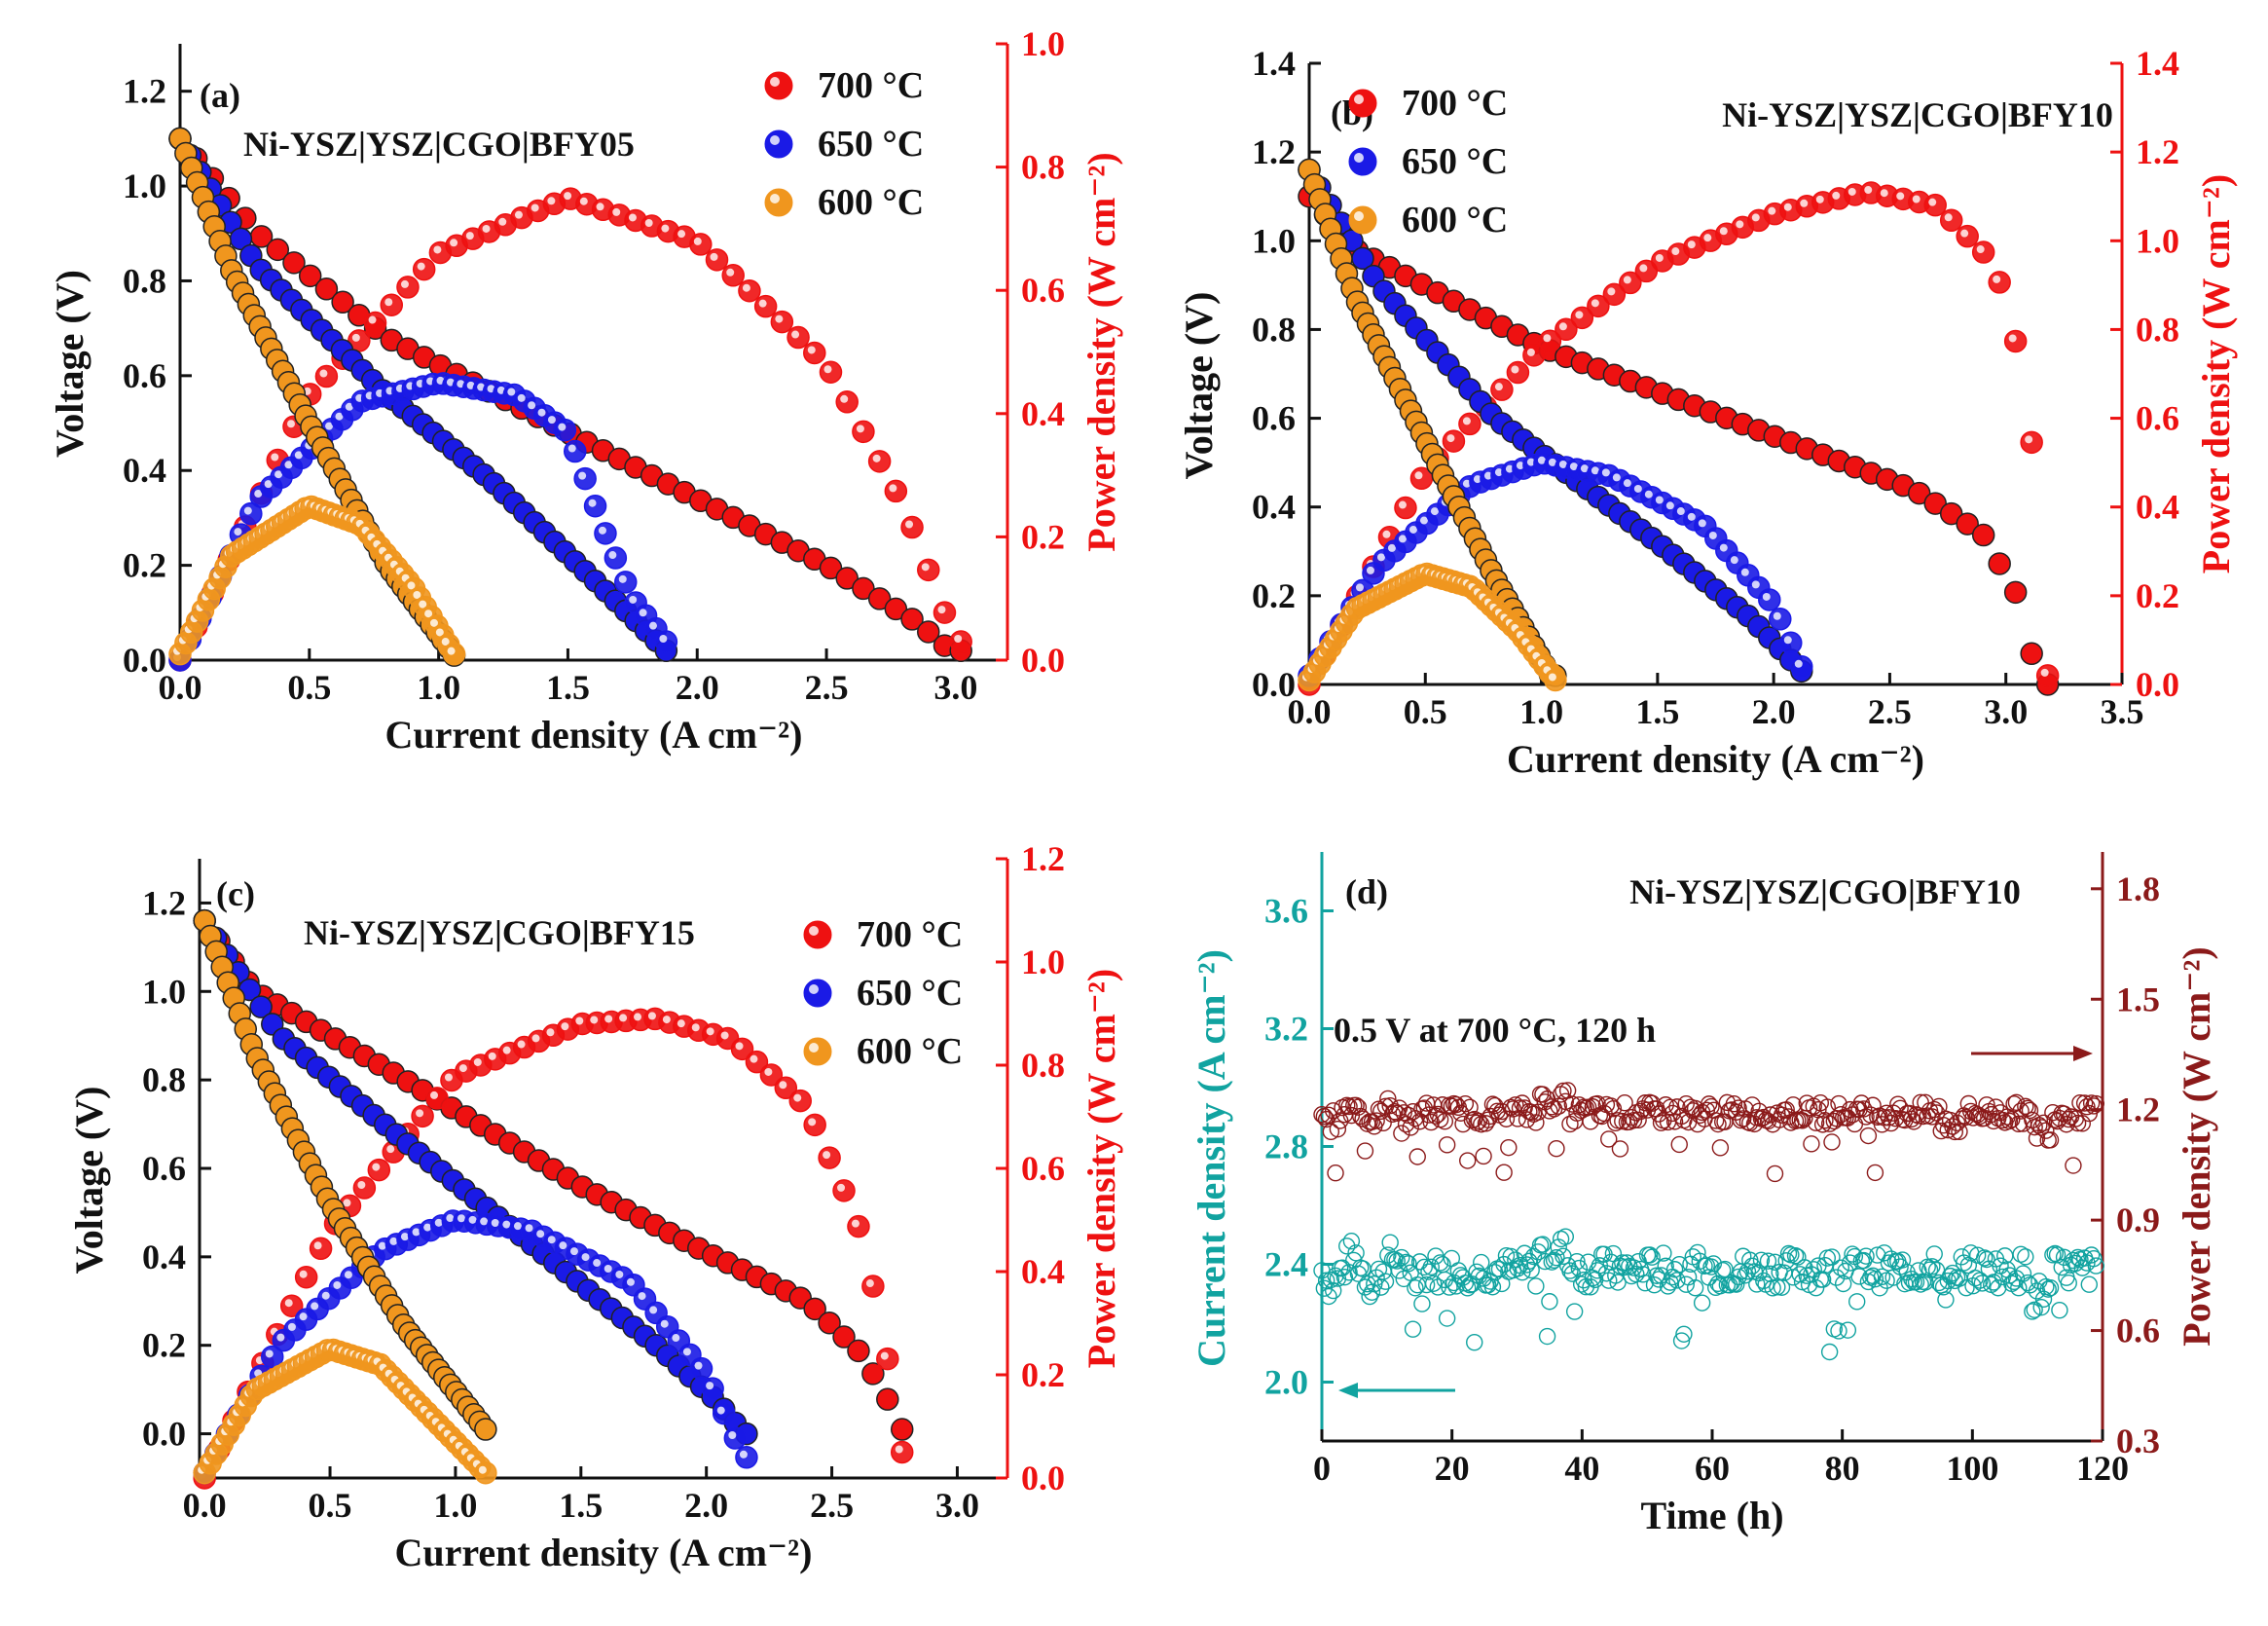  I want to click on right-axis-arrow-head, so click(2083, 1053).